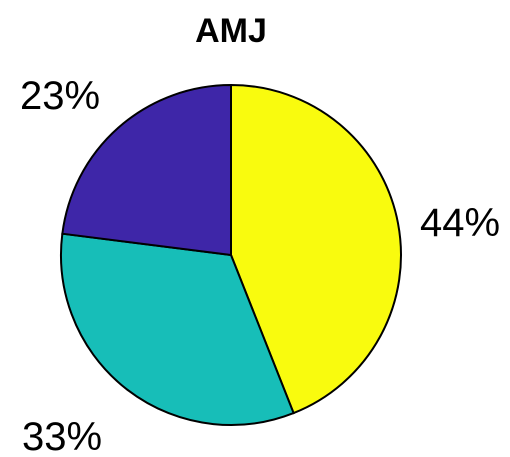 The image size is (510, 457). What do you see at coordinates (60, 96) in the screenshot?
I see `pie-slice-label-3: 23%` at bounding box center [60, 96].